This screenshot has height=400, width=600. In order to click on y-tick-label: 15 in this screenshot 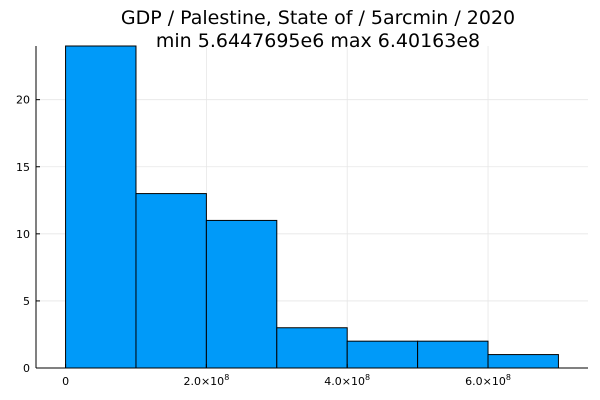, I will do `click(23, 167)`.